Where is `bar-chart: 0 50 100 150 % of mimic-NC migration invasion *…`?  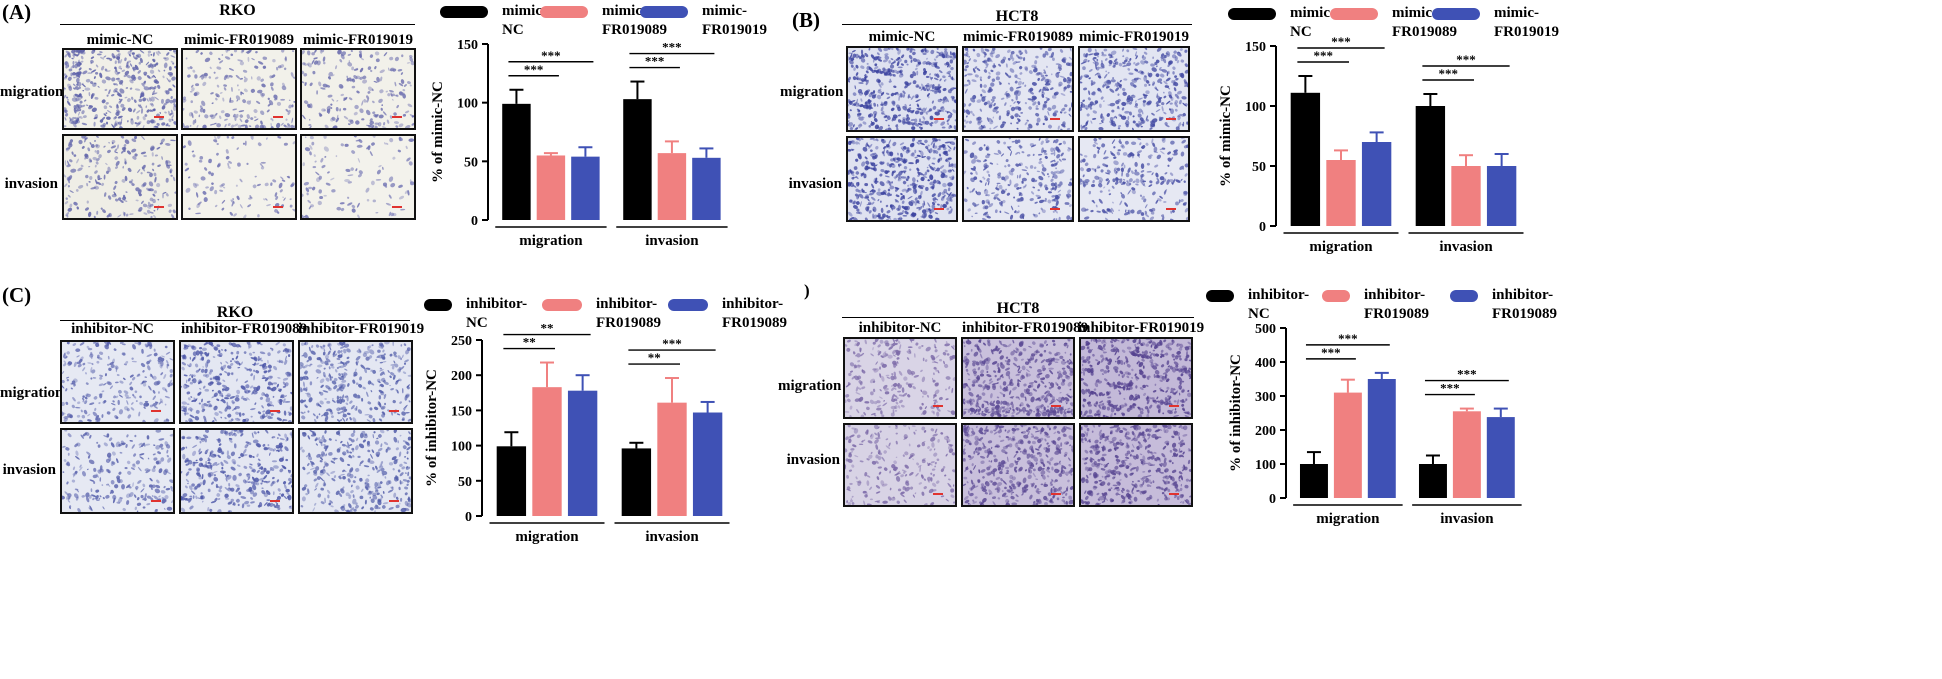
bar-chart: 0 50 100 150 % of mimic-NC migration invasion *… is located at coordinates (579, 143).